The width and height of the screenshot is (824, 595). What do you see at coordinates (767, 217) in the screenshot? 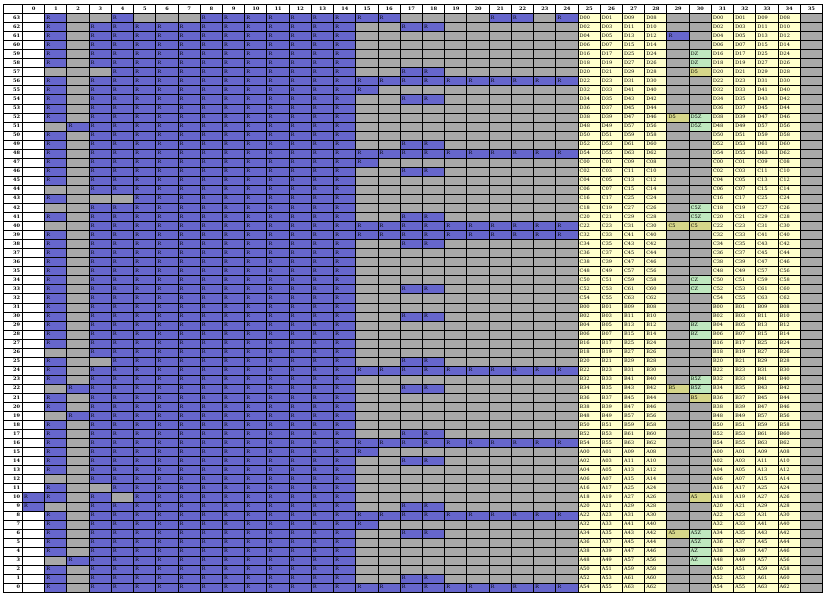
I see `grid-cell: C29` at bounding box center [767, 217].